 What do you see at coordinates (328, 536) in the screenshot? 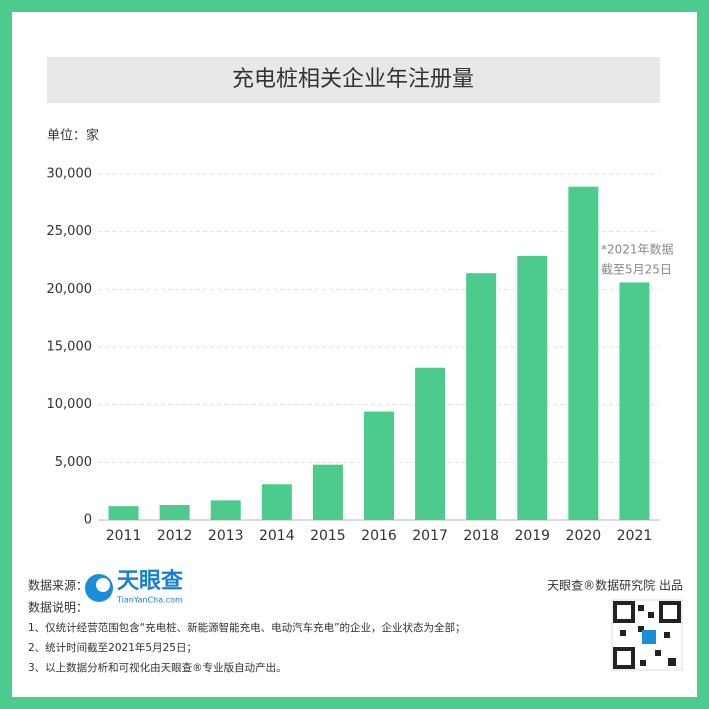
I see `x-tick-label: 2015` at bounding box center [328, 536].